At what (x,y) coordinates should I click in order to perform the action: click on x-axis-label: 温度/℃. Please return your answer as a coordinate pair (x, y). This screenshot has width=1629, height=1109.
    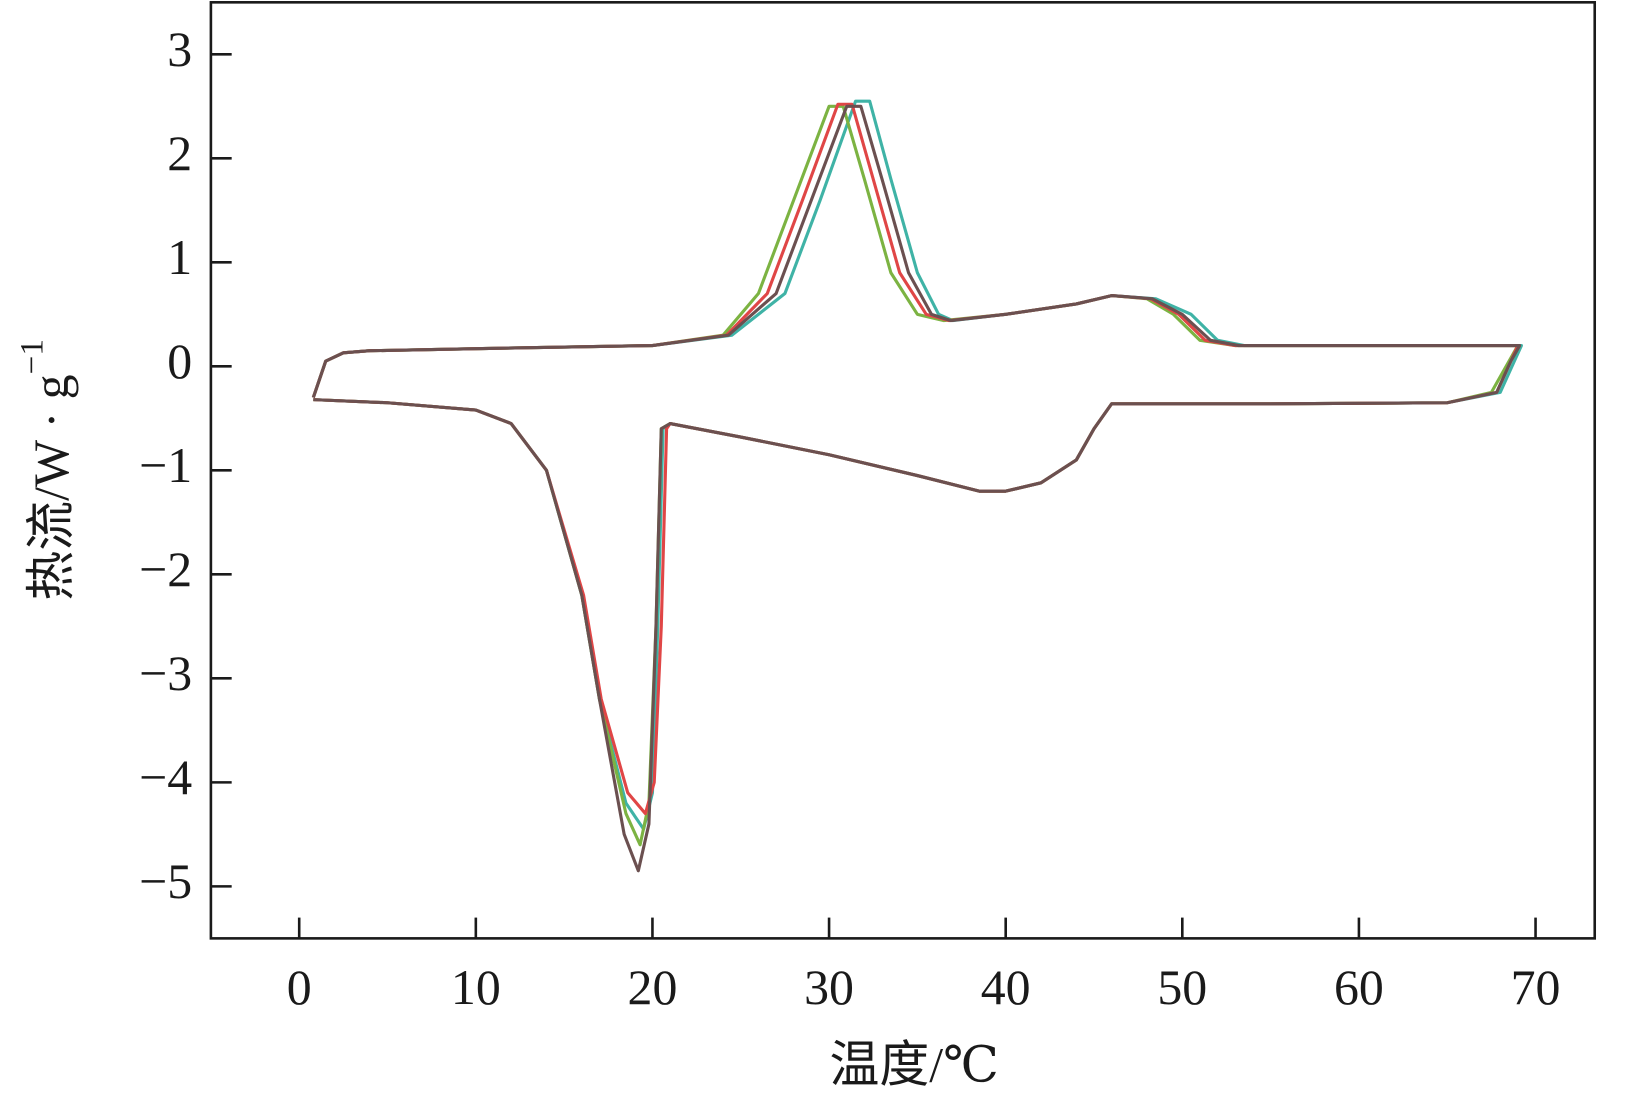
    Looking at the image, I should click on (914, 1065).